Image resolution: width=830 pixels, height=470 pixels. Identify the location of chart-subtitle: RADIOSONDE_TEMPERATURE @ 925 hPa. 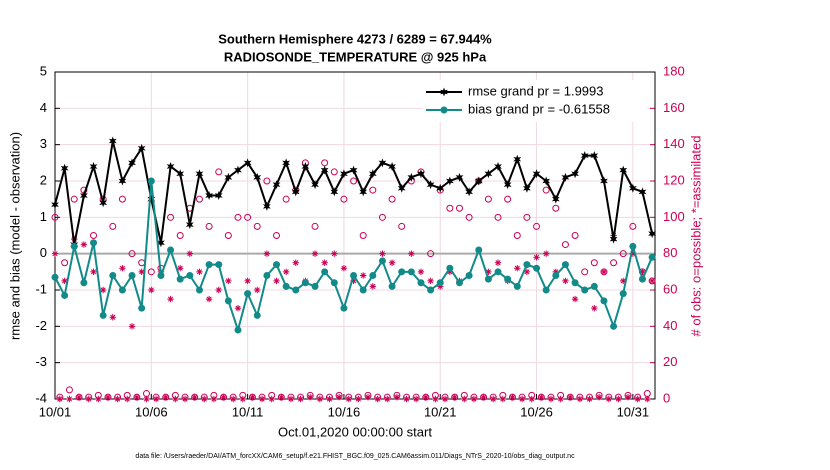
(355, 56).